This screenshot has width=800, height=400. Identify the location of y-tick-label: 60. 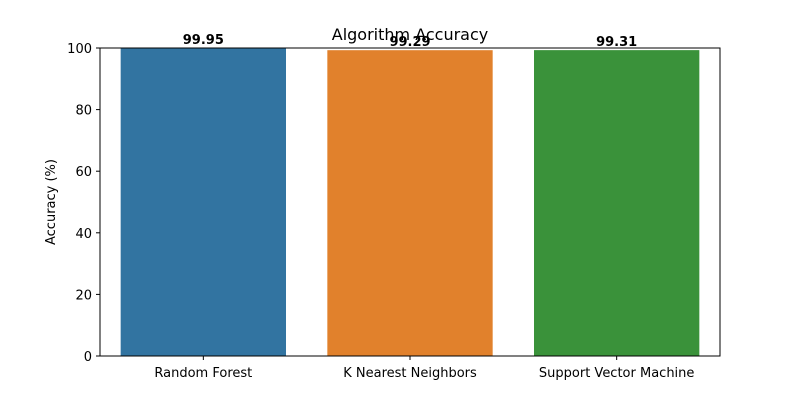
(83, 172).